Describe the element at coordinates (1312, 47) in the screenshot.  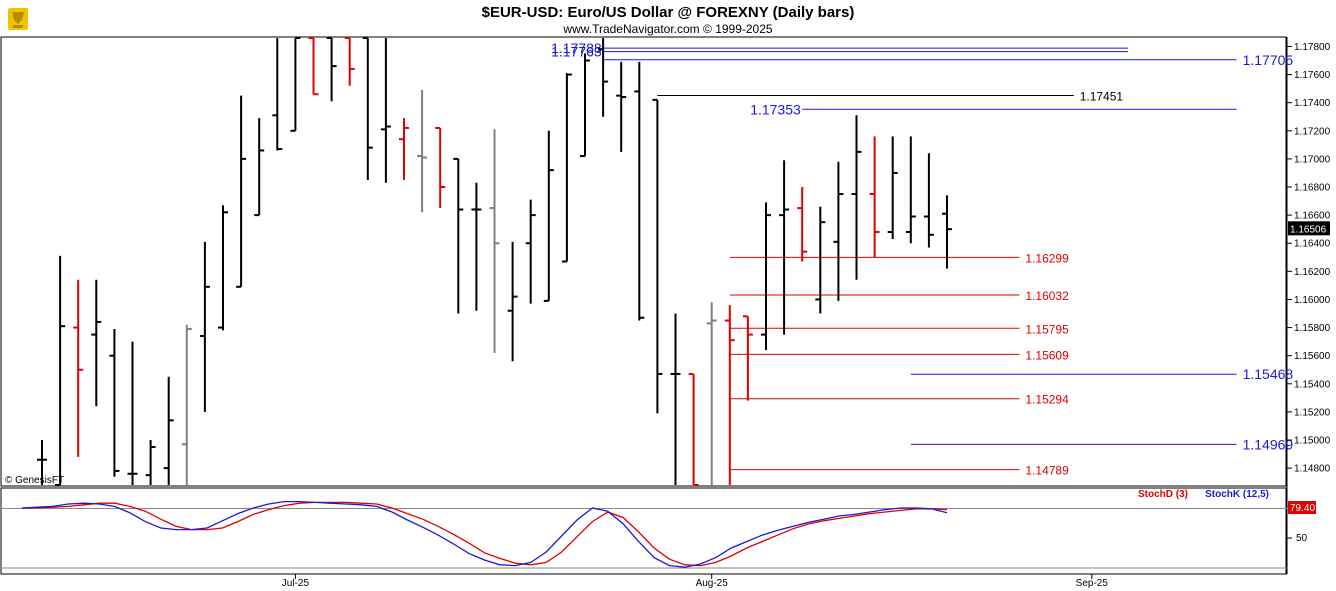
I see `price-tick-label: 1.17800` at that location.